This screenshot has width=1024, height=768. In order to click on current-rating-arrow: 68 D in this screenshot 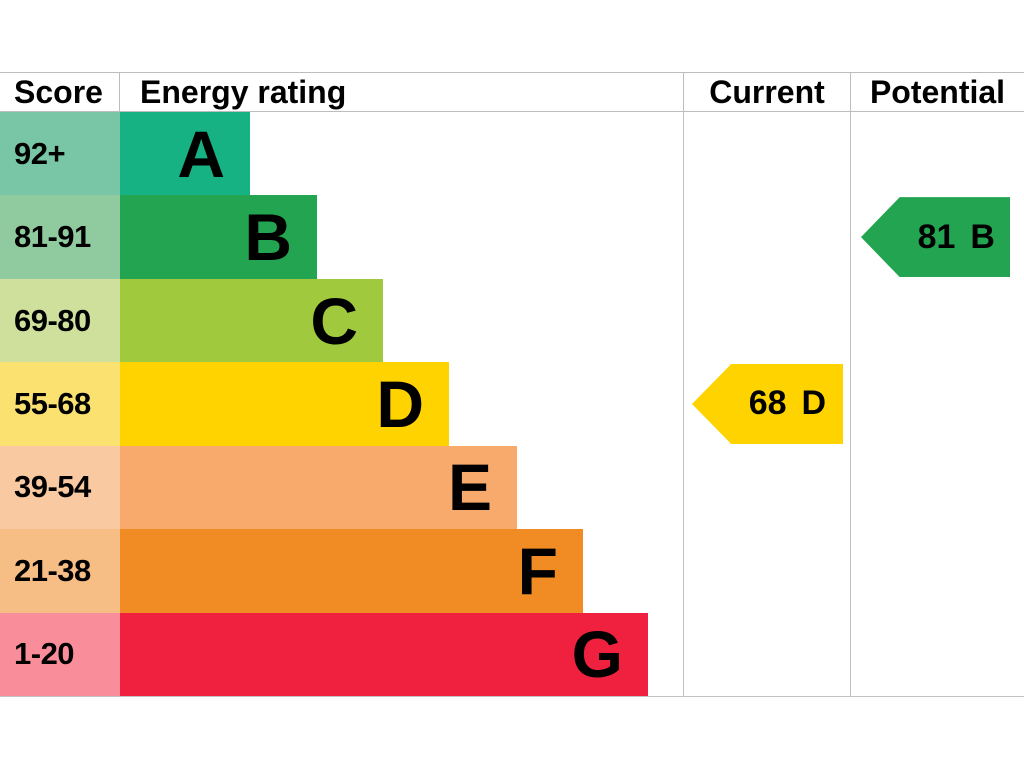, I will do `click(767, 403)`.